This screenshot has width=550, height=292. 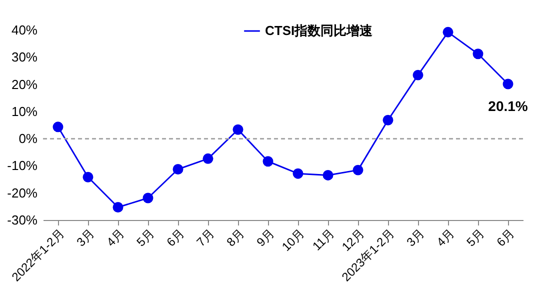 I want to click on y-tick-label: -20%, so click(x=22, y=192).